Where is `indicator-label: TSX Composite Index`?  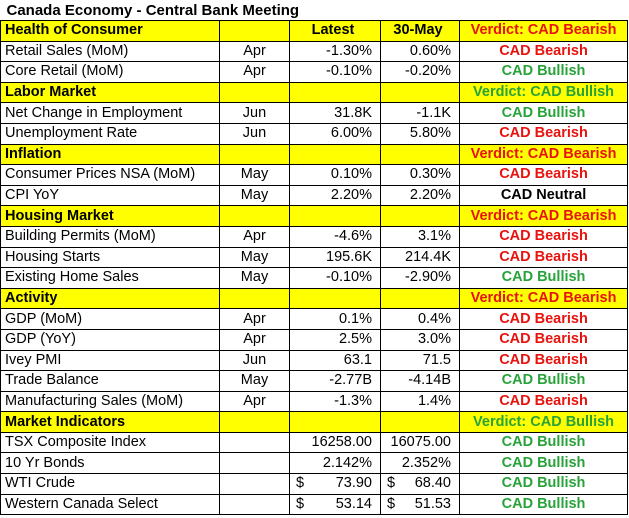 indicator-label: TSX Composite Index is located at coordinates (110, 442).